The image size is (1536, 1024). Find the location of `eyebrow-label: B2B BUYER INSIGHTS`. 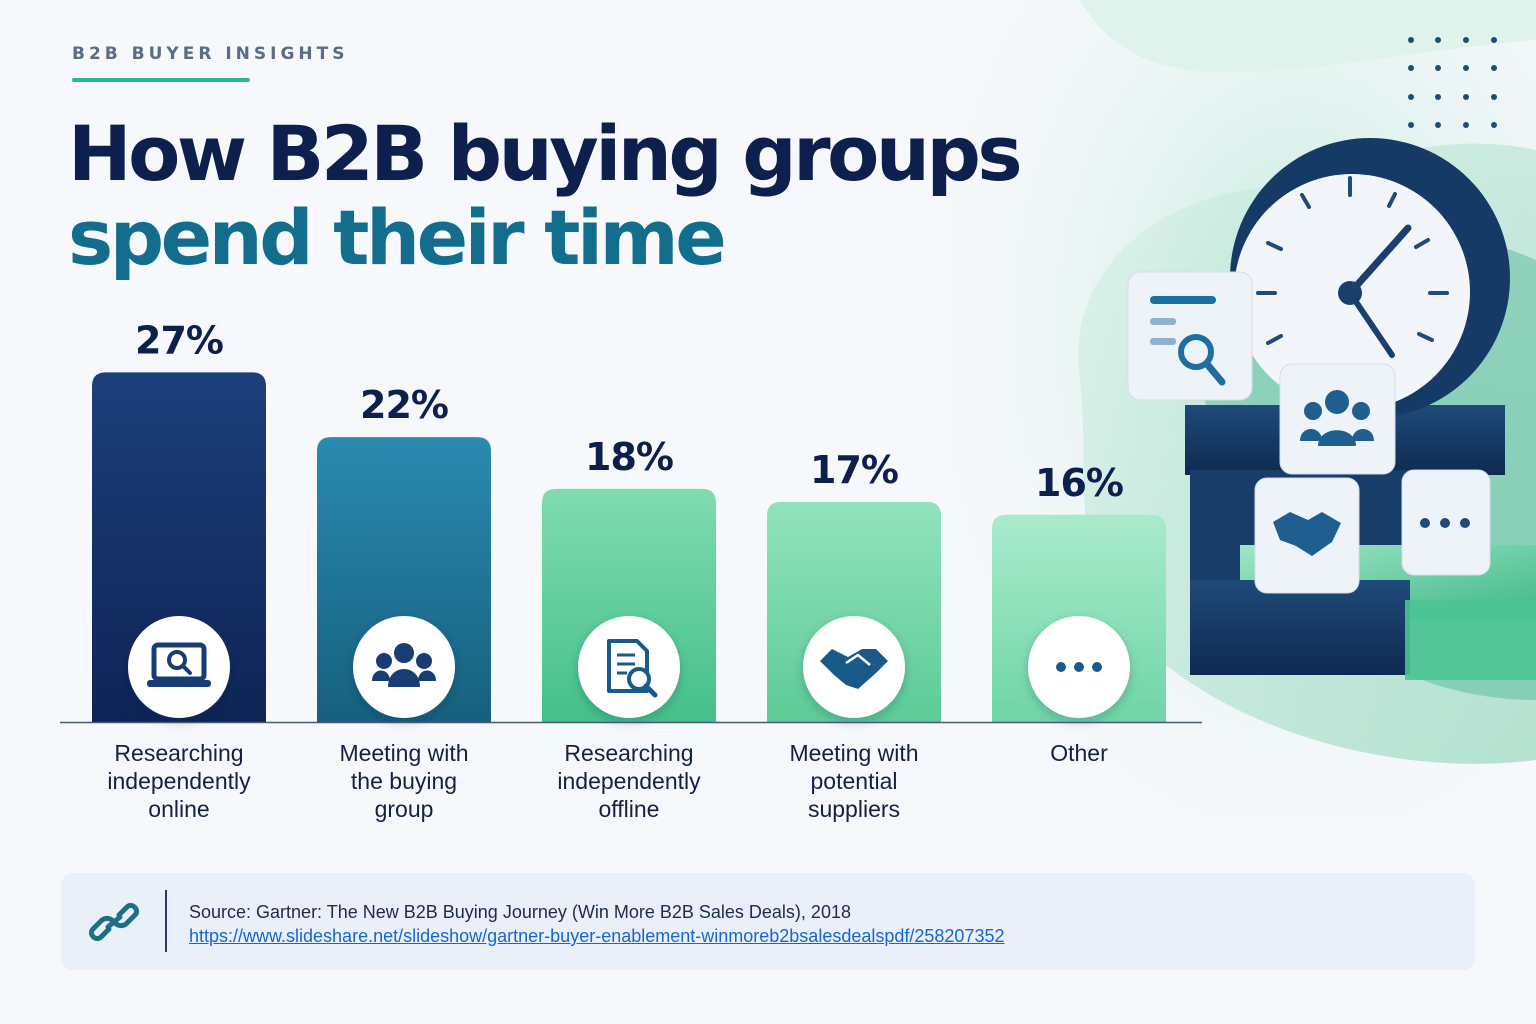

eyebrow-label: B2B BUYER INSIGHTS is located at coordinates (210, 54).